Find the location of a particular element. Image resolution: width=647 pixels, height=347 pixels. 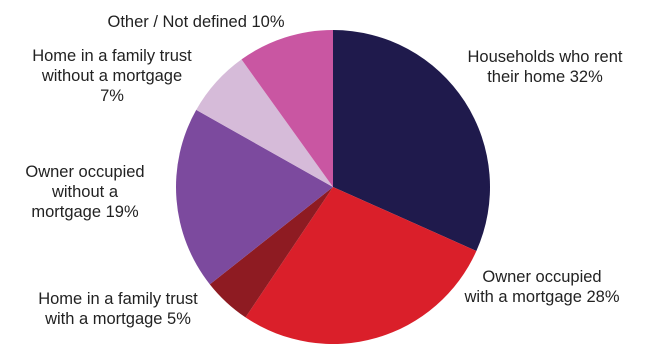

pie-label-line: with a mortgage 28% is located at coordinates (541, 297).